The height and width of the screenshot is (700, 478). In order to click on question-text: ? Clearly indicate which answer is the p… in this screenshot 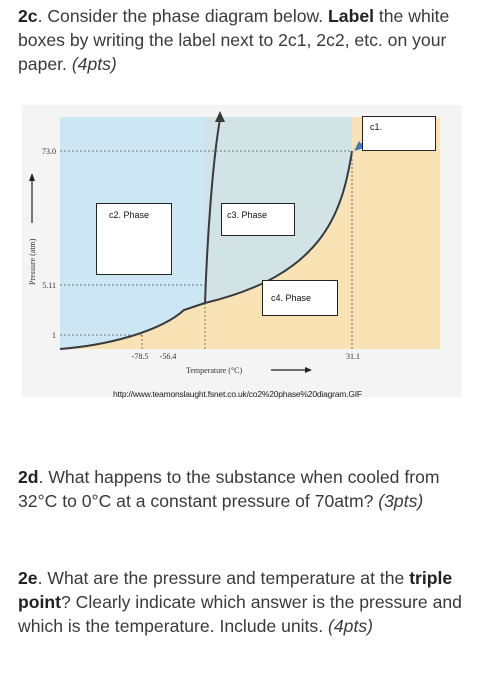, I will do `click(240, 614)`.